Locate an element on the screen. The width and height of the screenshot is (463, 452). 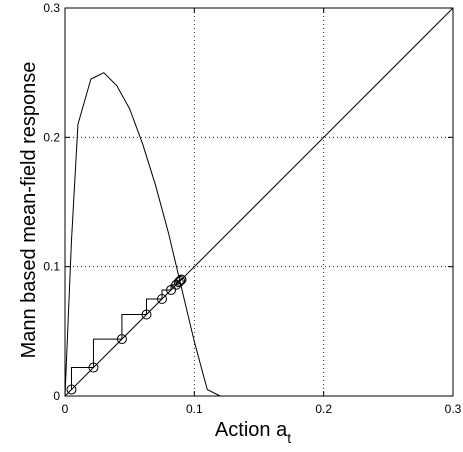
y-tick-label: 0.2 is located at coordinates (51, 137).